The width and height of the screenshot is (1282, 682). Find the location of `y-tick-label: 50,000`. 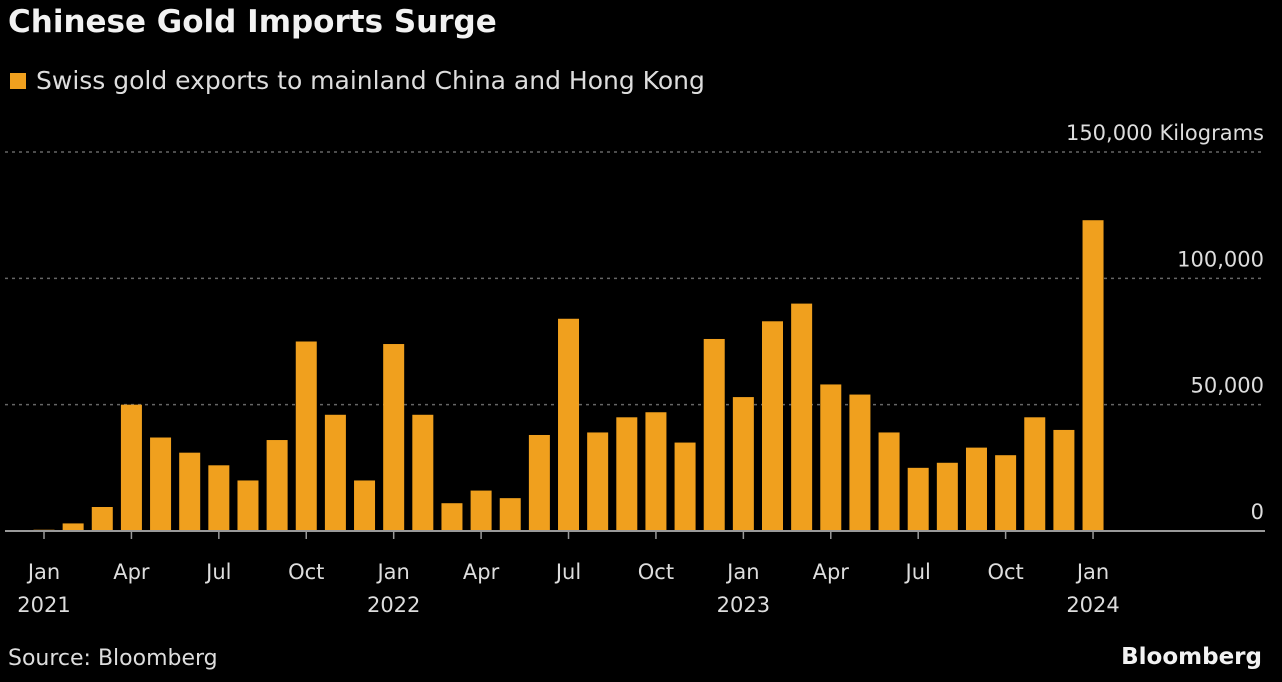

y-tick-label: 50,000 is located at coordinates (1227, 386).